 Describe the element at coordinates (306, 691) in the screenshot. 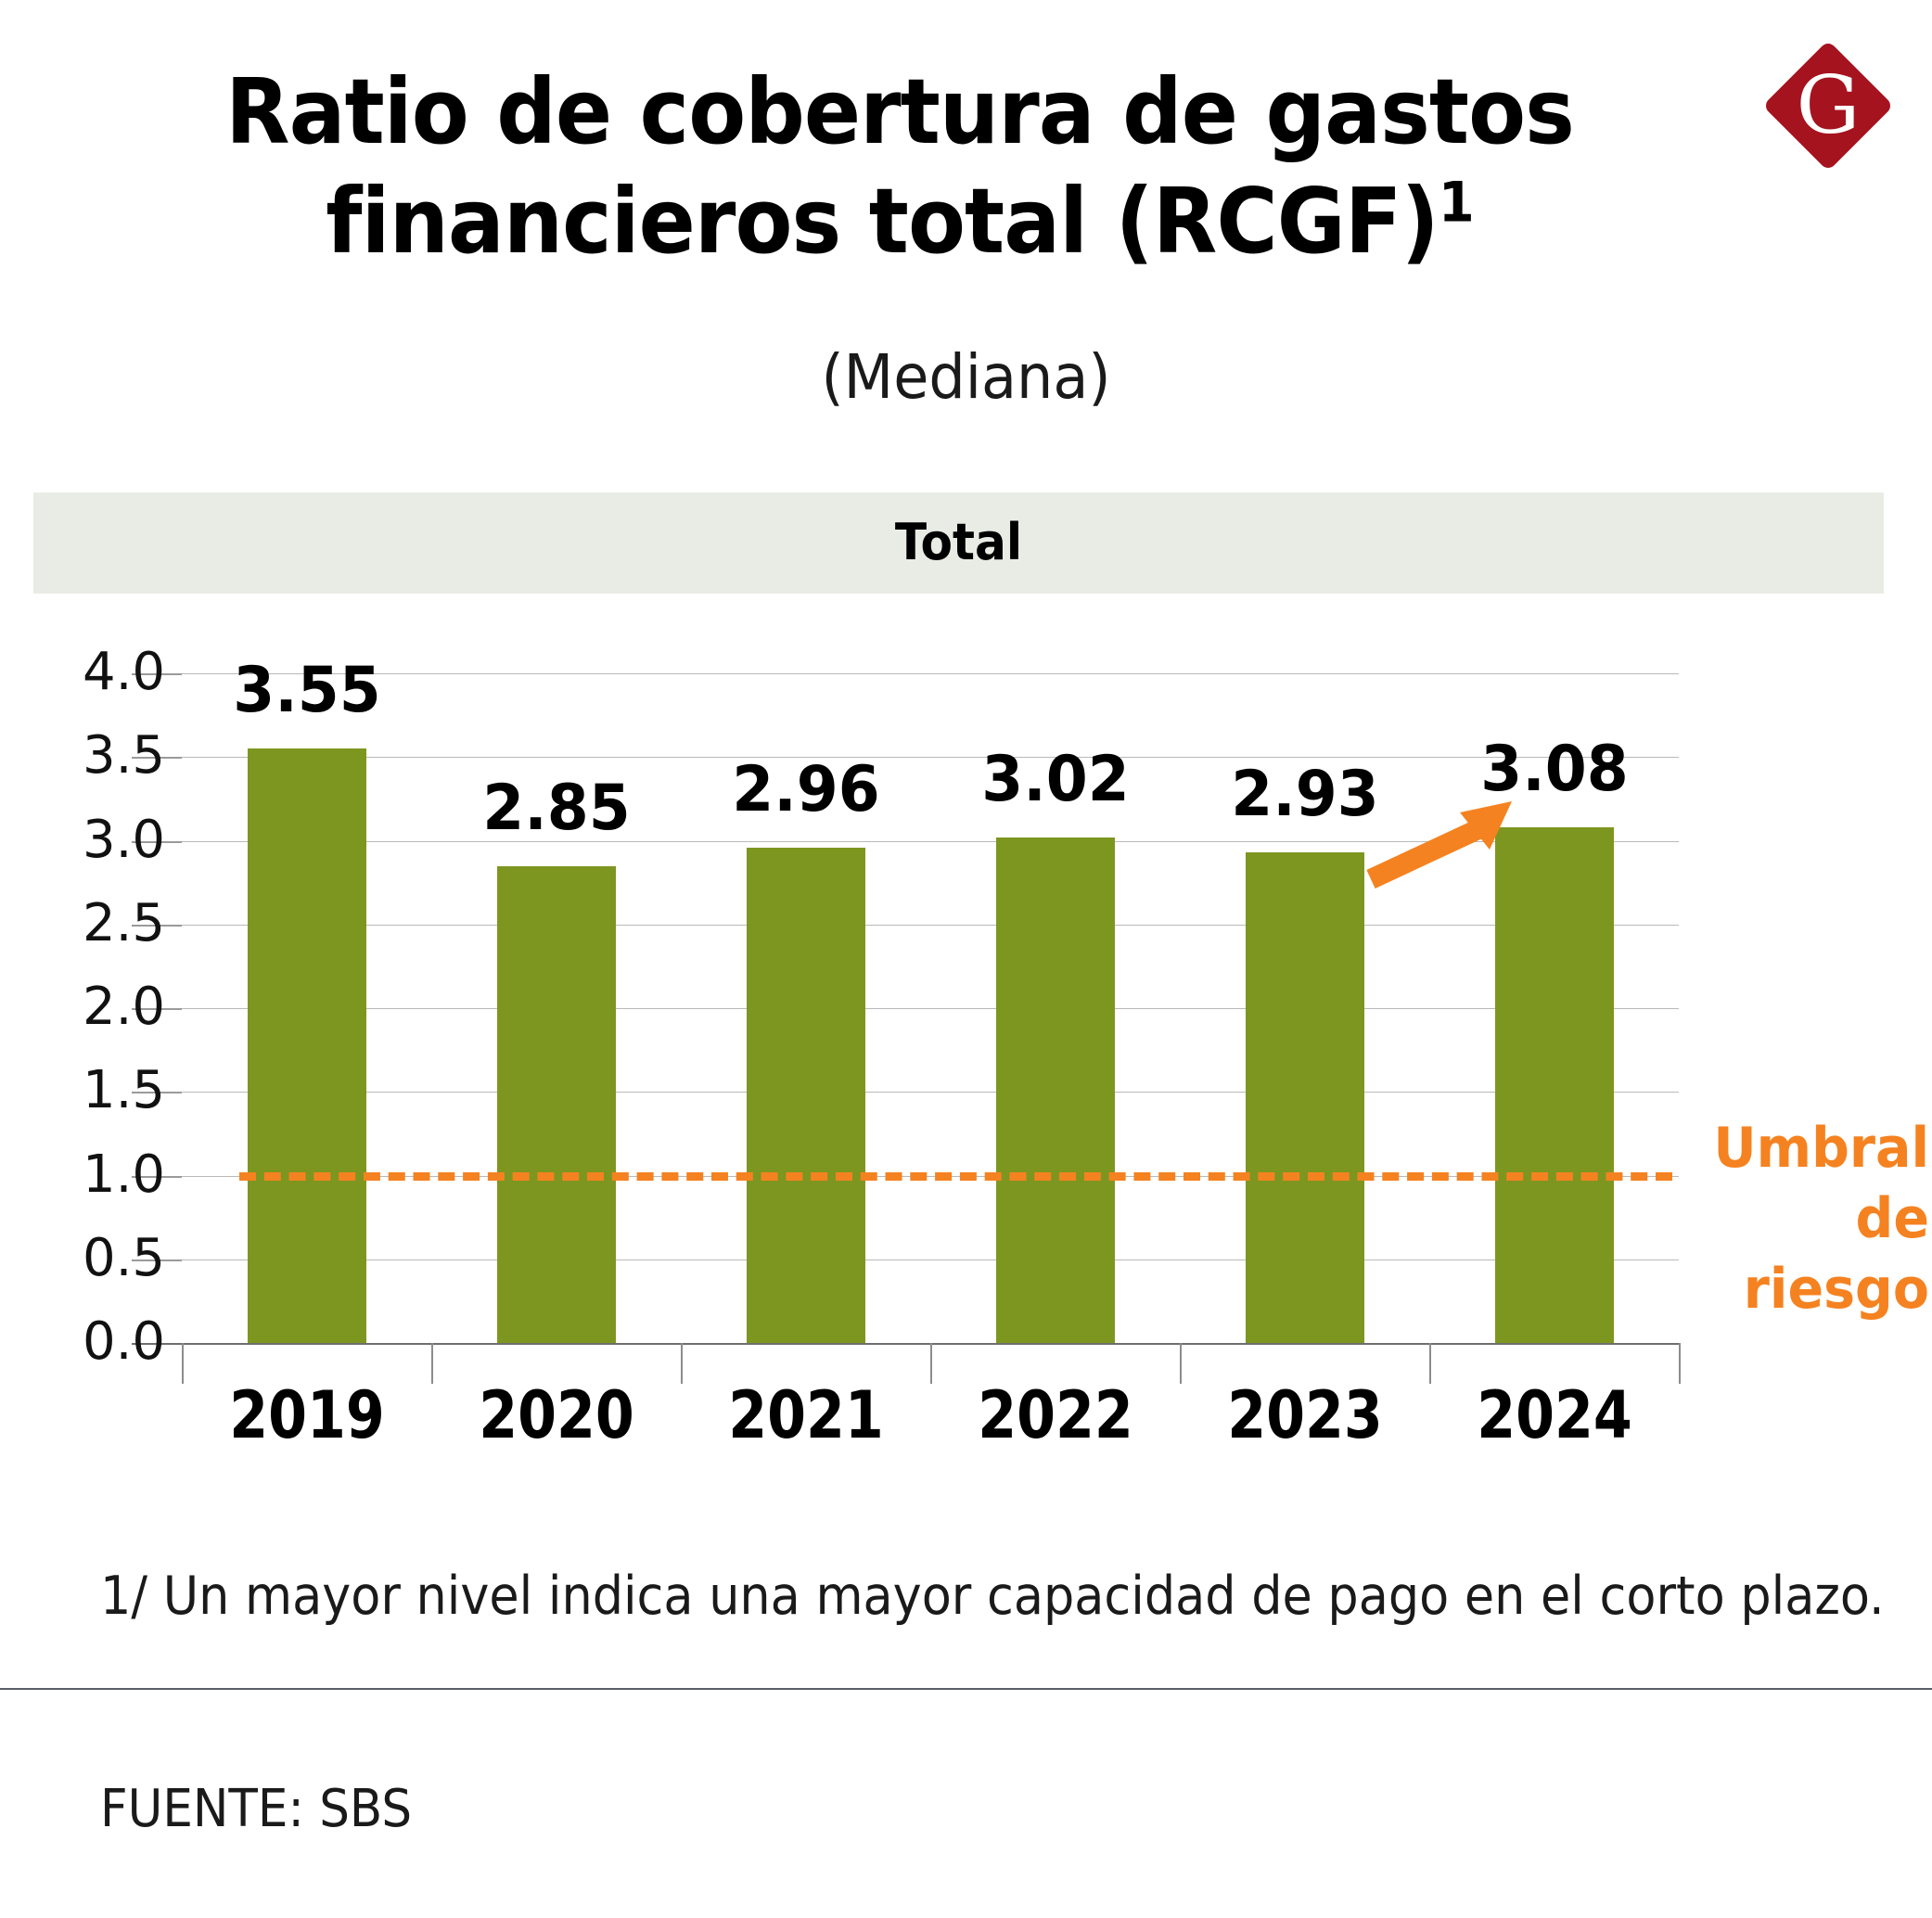

I see `bar-value-label: 3.55` at that location.